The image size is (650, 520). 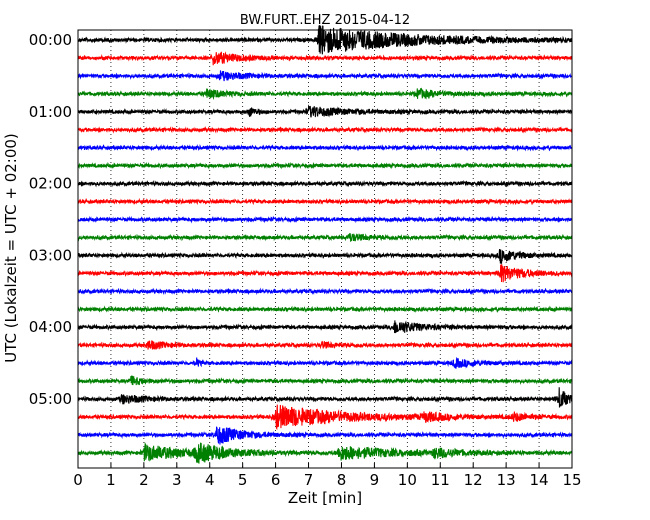 What do you see at coordinates (276, 480) in the screenshot?
I see `x-tick-label: 6` at bounding box center [276, 480].